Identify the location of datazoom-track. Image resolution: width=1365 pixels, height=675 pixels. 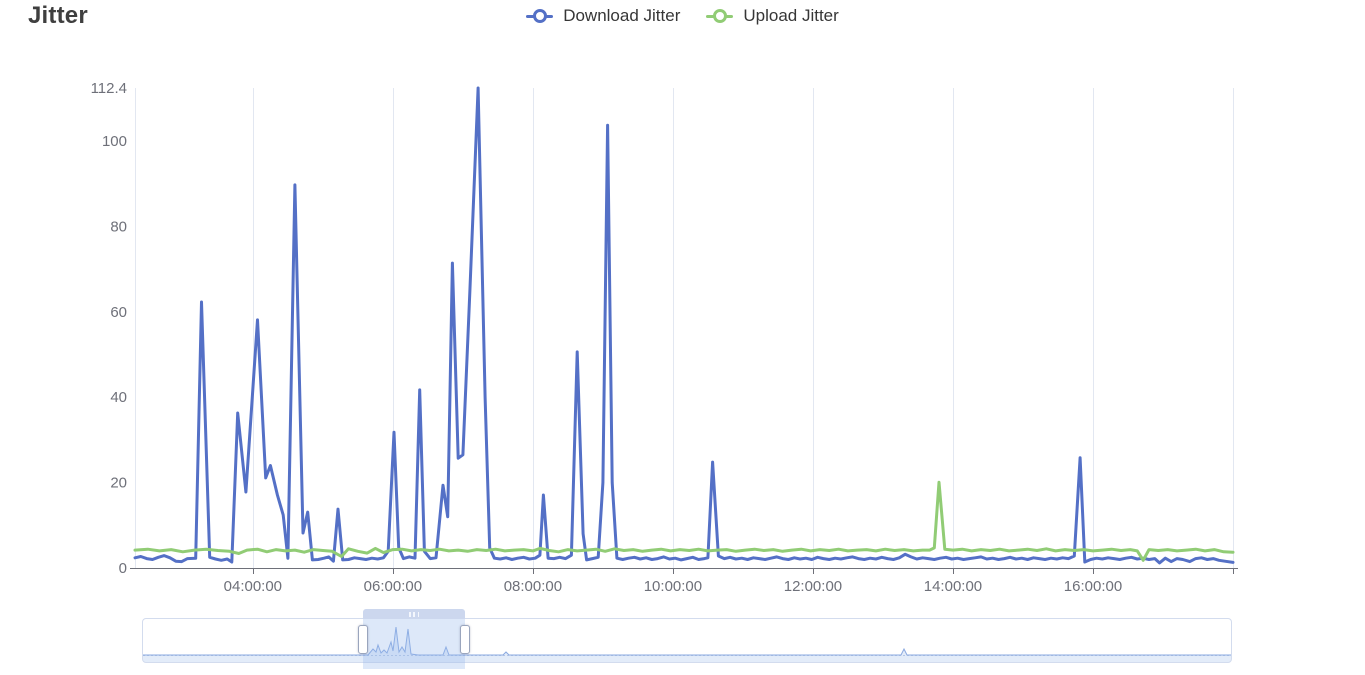
(687, 640).